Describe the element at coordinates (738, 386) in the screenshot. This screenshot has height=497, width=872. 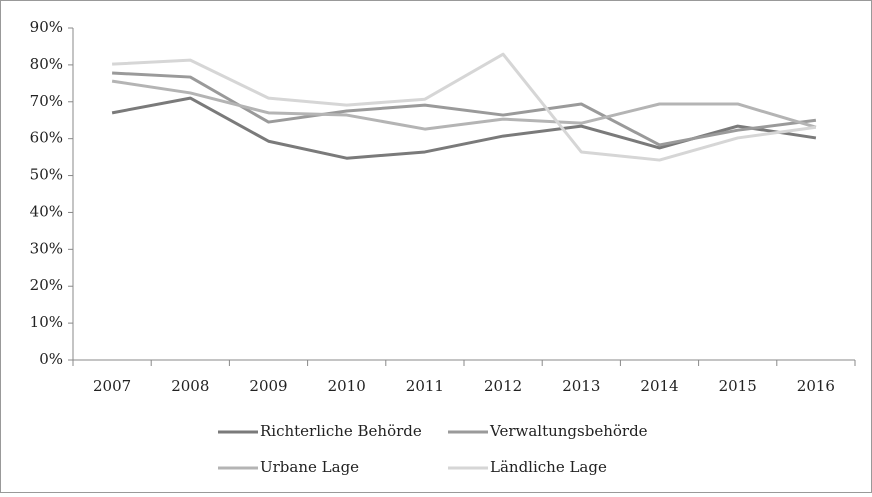
I see `x-tick-label: 2015` at that location.